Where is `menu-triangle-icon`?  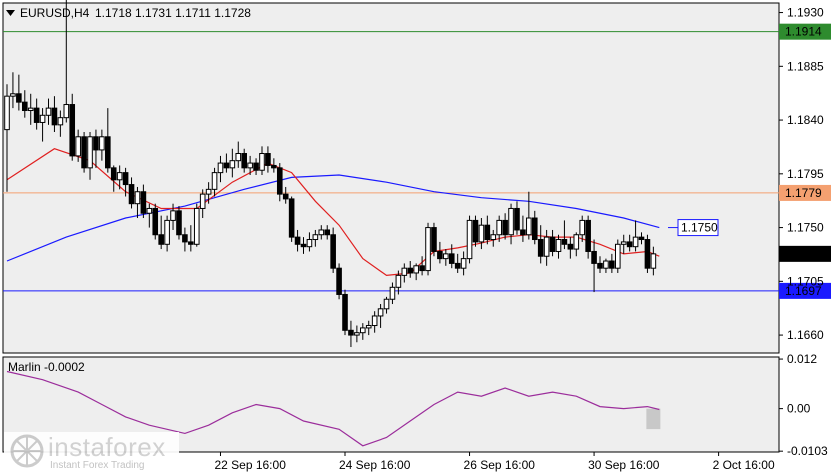 menu-triangle-icon is located at coordinates (10, 13).